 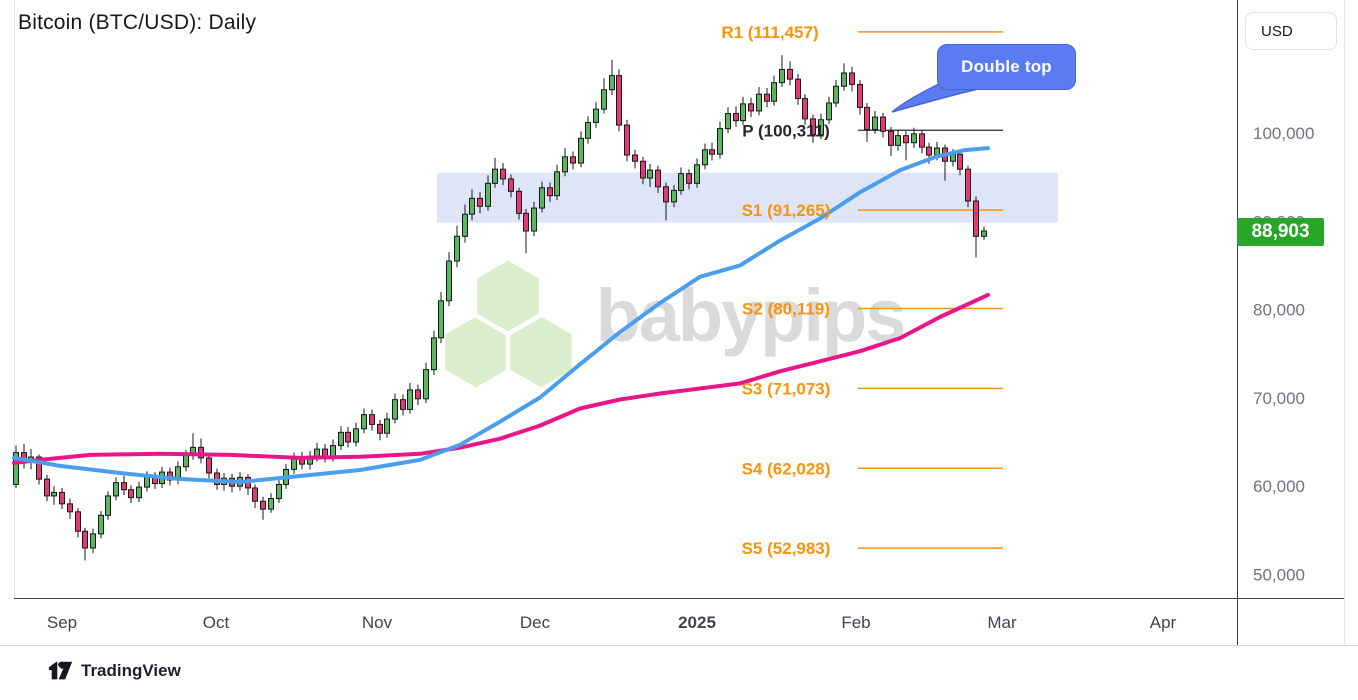 I want to click on time-axis, so click(x=679, y=622).